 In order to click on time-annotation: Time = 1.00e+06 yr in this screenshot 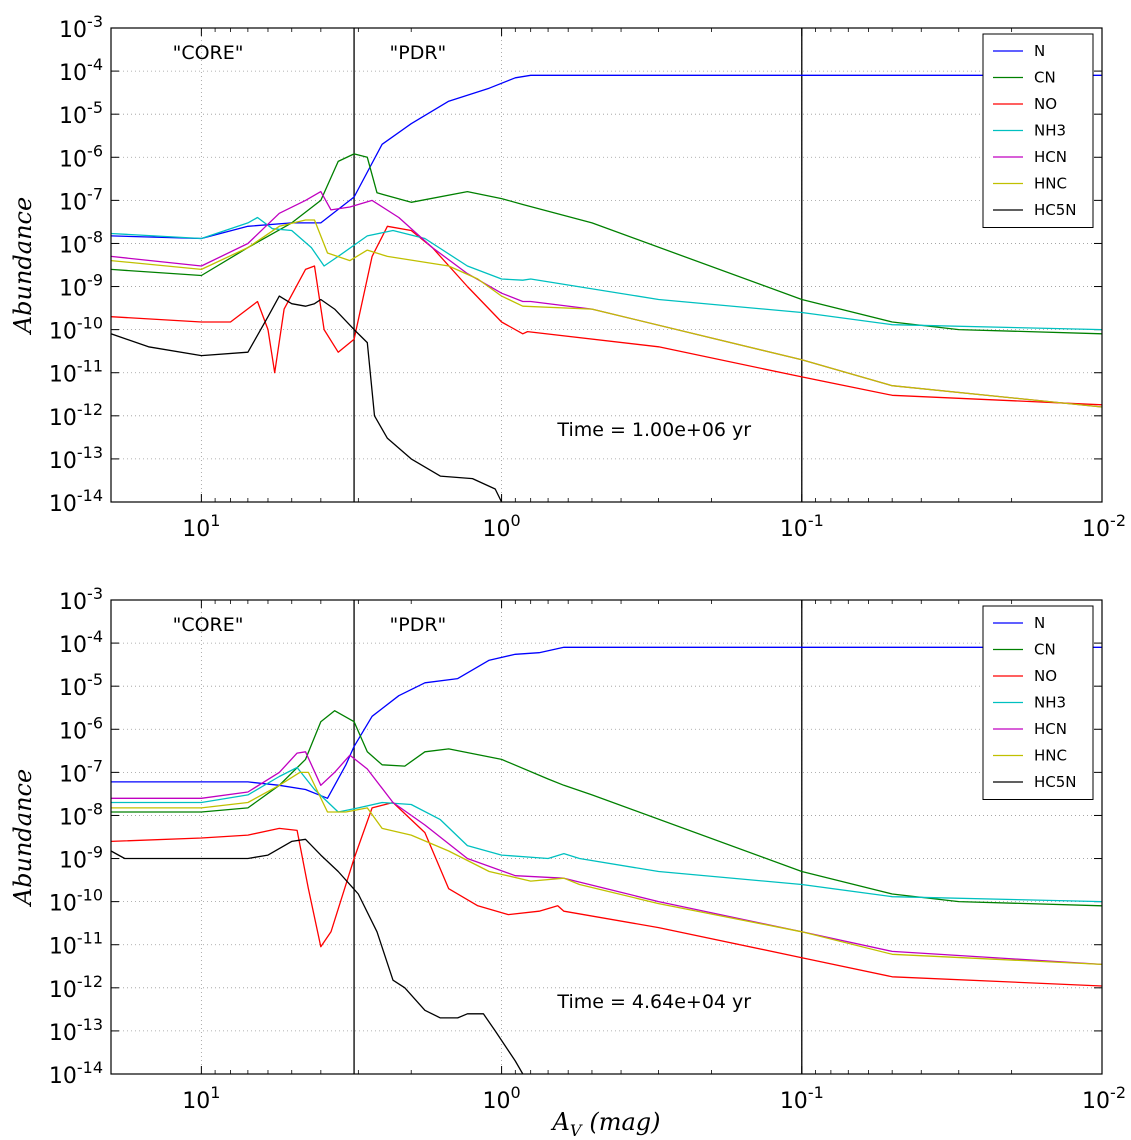, I will do `click(653, 430)`.